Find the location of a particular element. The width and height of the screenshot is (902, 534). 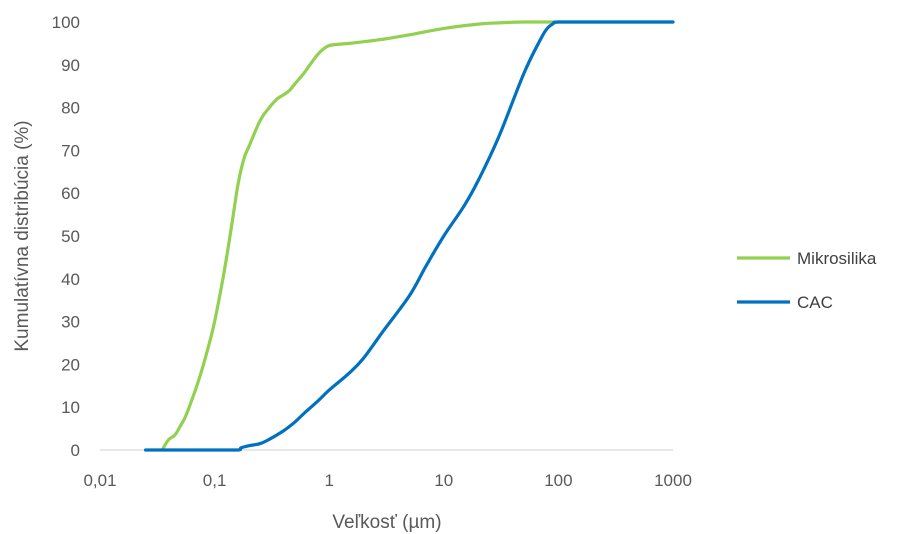

x-tick-label: 10 is located at coordinates (443, 480).